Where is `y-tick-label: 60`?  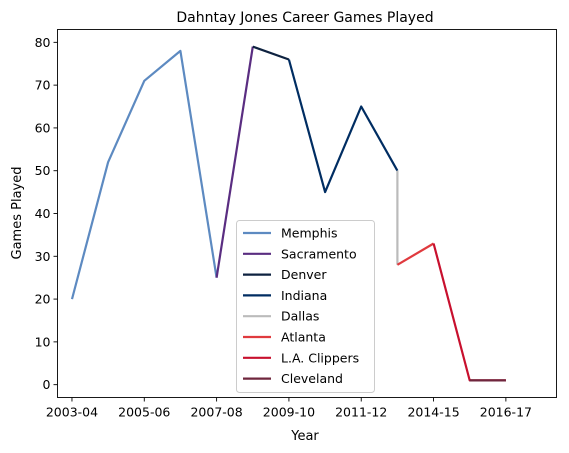 y-tick-label: 60 is located at coordinates (43, 127).